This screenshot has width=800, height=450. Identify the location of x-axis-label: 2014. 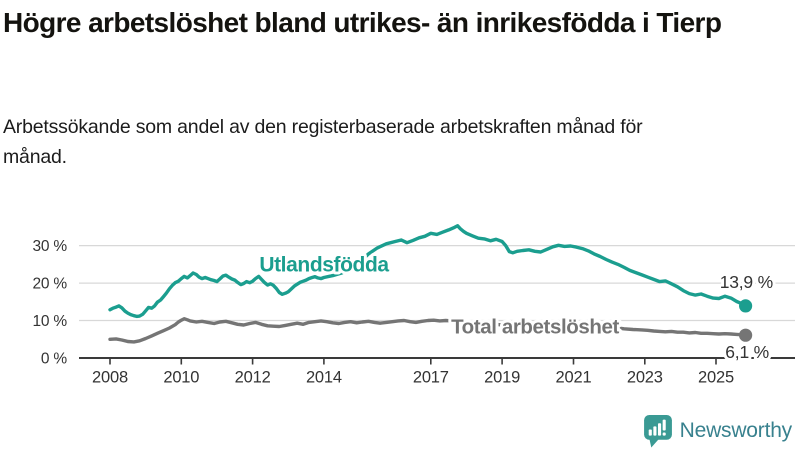
(324, 378).